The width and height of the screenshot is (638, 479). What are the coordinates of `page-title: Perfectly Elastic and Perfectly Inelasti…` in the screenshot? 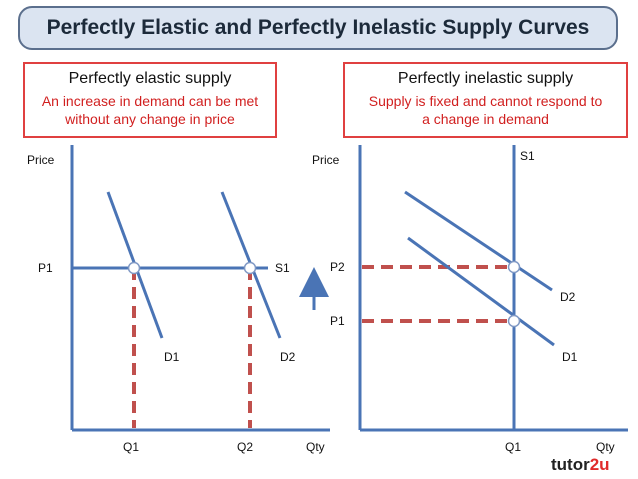 It's located at (318, 27).